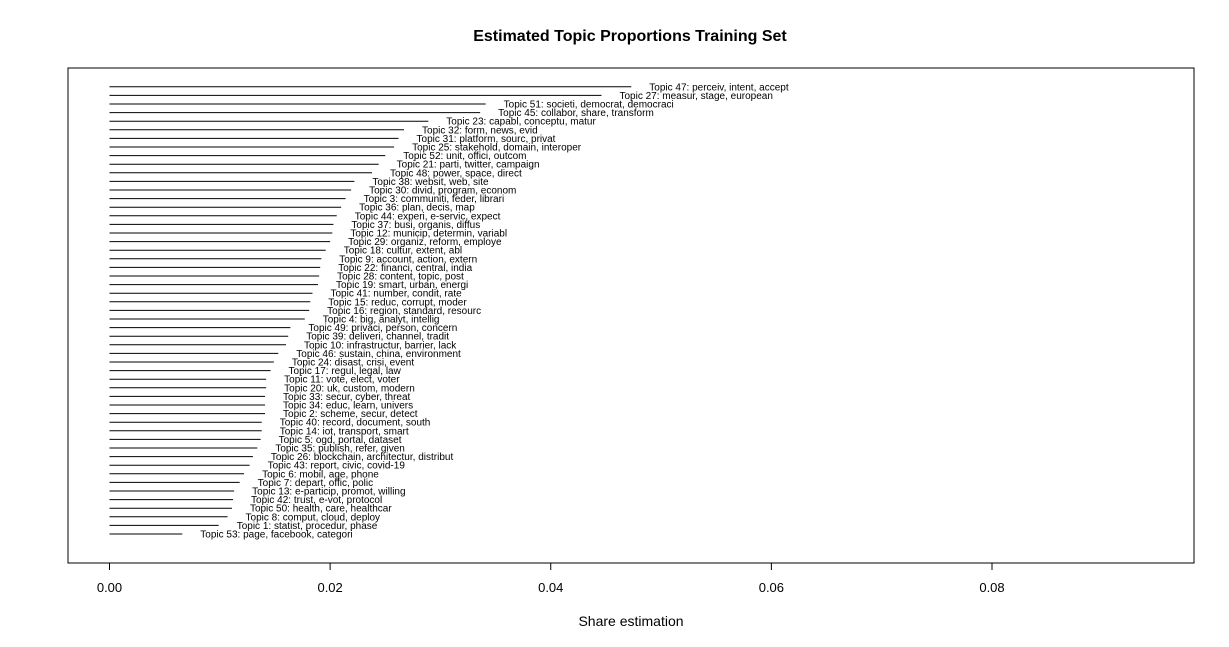  Describe the element at coordinates (340, 440) in the screenshot. I see `bar-label: Topic 5: ogd, portal, dataset` at that location.